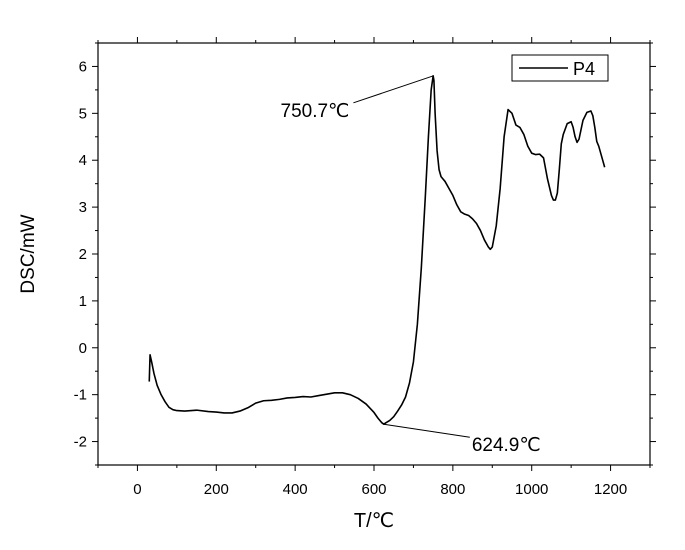  What do you see at coordinates (295, 489) in the screenshot?
I see `x-tick-label: 400` at bounding box center [295, 489].